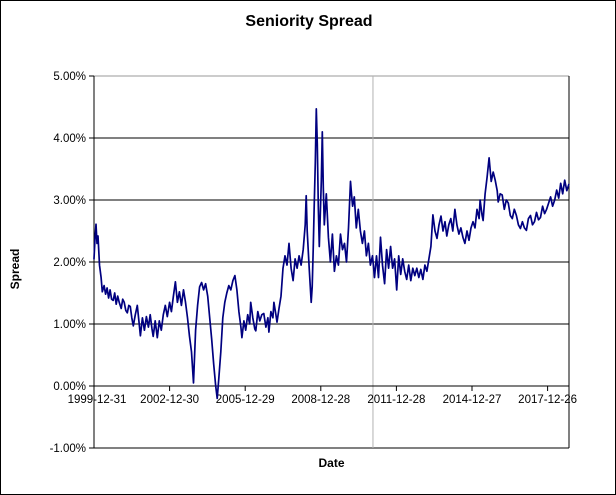 The height and width of the screenshot is (495, 616). Describe the element at coordinates (68, 449) in the screenshot. I see `y-tick-label: -1.00%` at that location.